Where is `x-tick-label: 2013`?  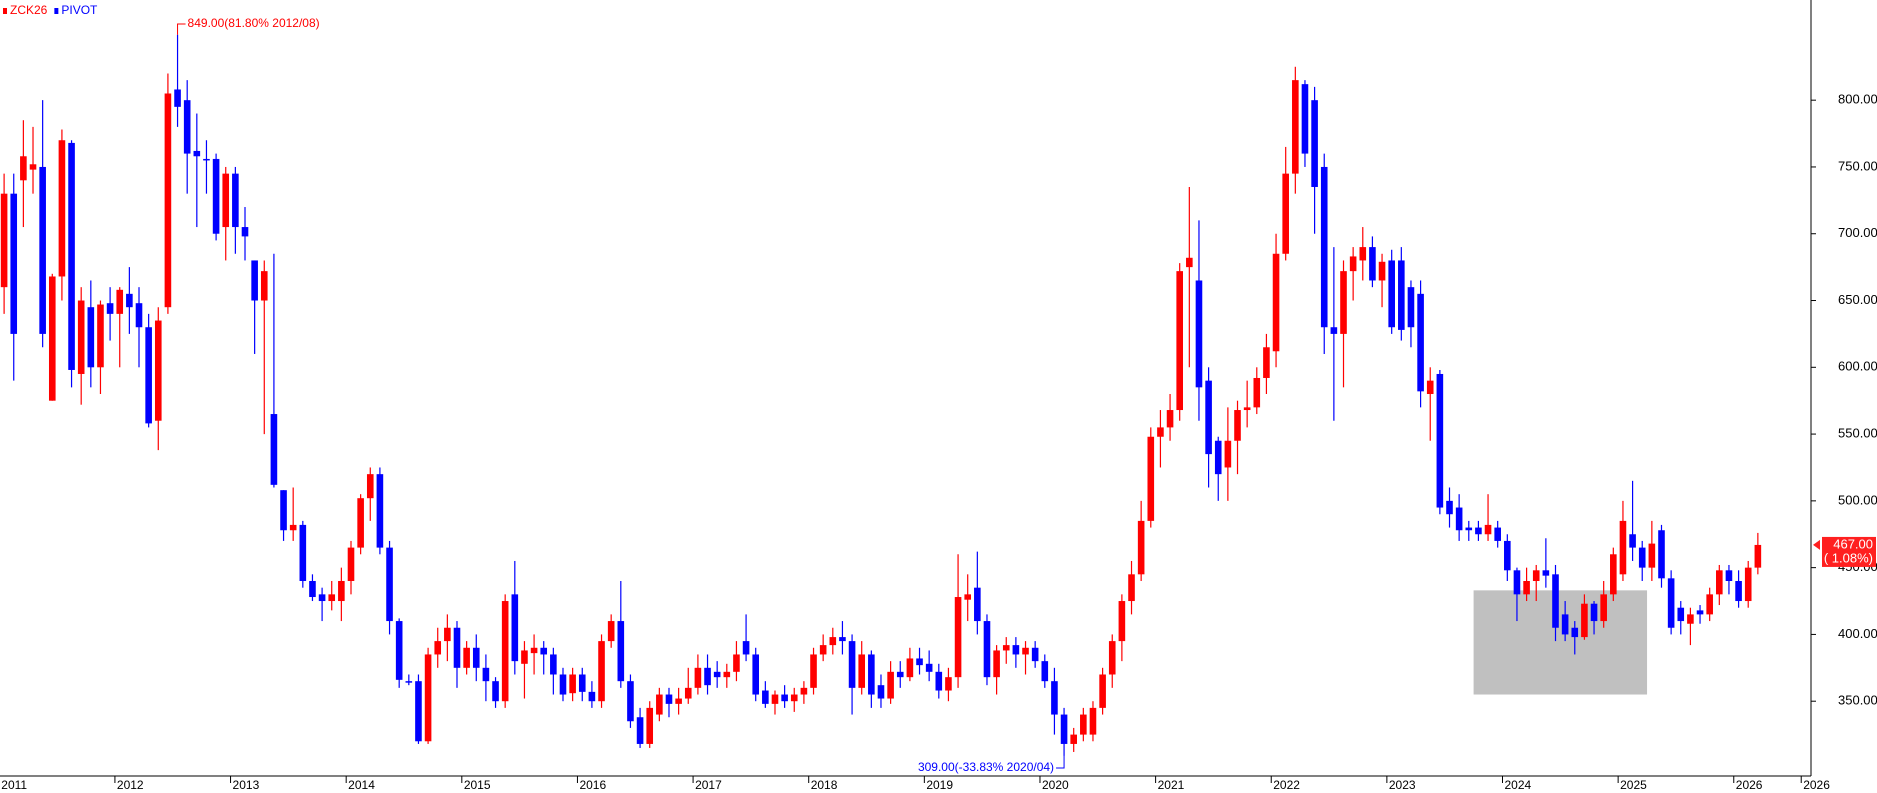 x-tick-label: 2013 is located at coordinates (246, 785).